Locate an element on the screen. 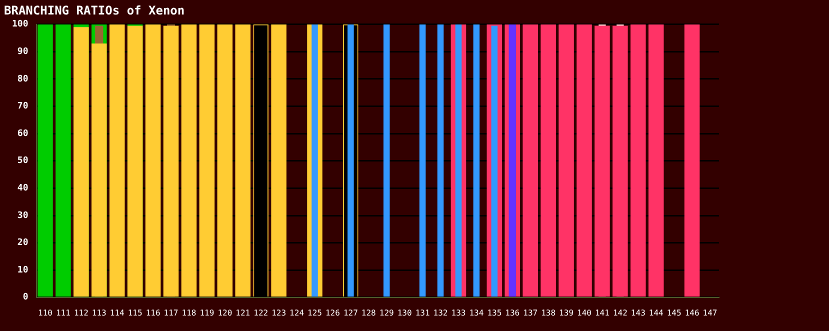 This screenshot has height=331, width=829. x-tick-label: 114 is located at coordinates (117, 313).